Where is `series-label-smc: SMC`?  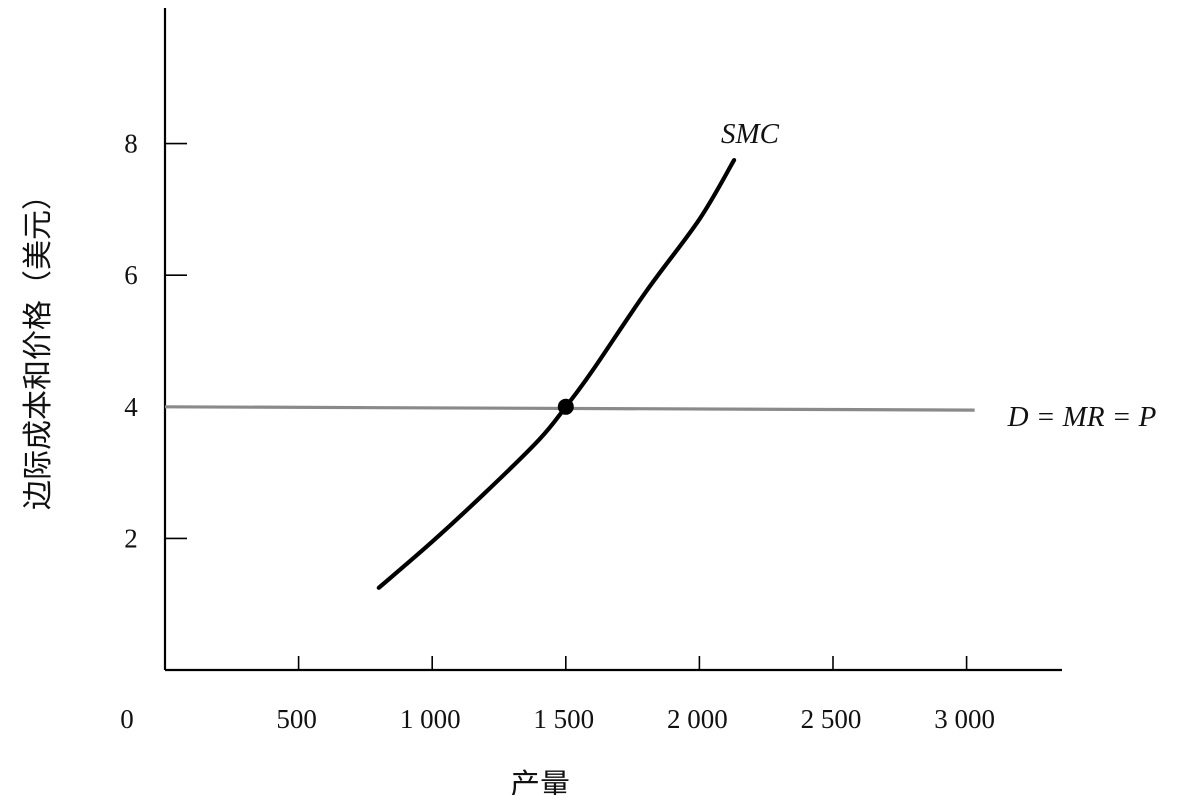 series-label-smc: SMC is located at coordinates (750, 134).